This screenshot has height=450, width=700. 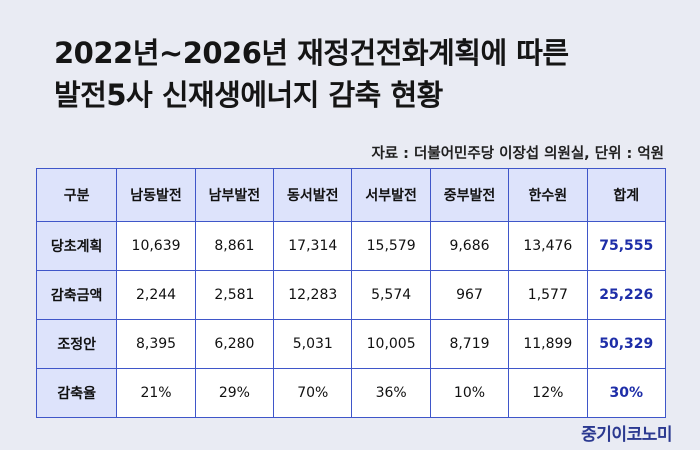 What do you see at coordinates (156, 295) in the screenshot?
I see `table-cell: 2,244` at bounding box center [156, 295].